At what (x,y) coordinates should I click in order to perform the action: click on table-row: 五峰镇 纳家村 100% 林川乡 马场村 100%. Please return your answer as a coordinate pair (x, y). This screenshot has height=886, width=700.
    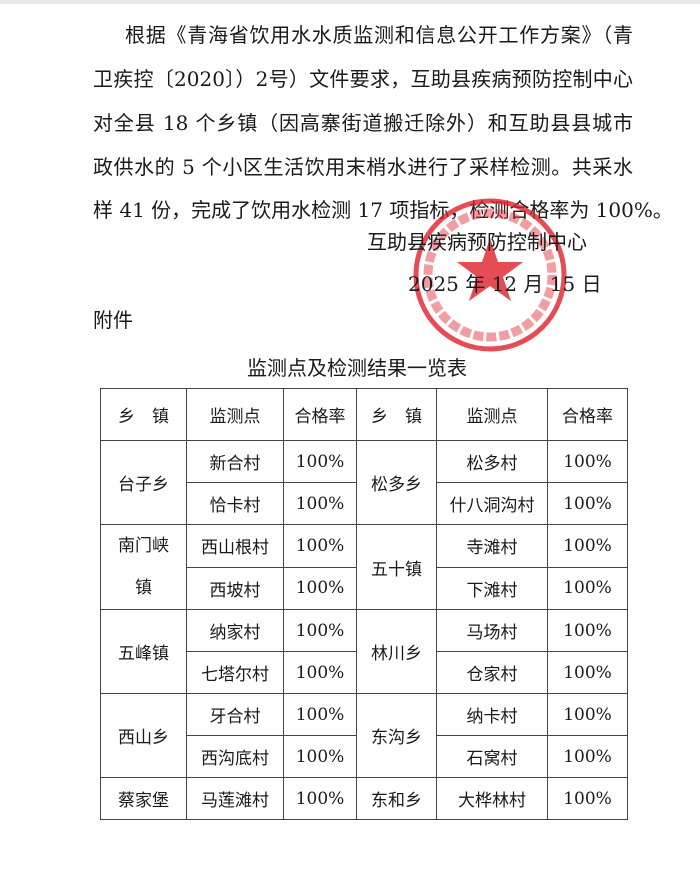
    Looking at the image, I should click on (364, 651).